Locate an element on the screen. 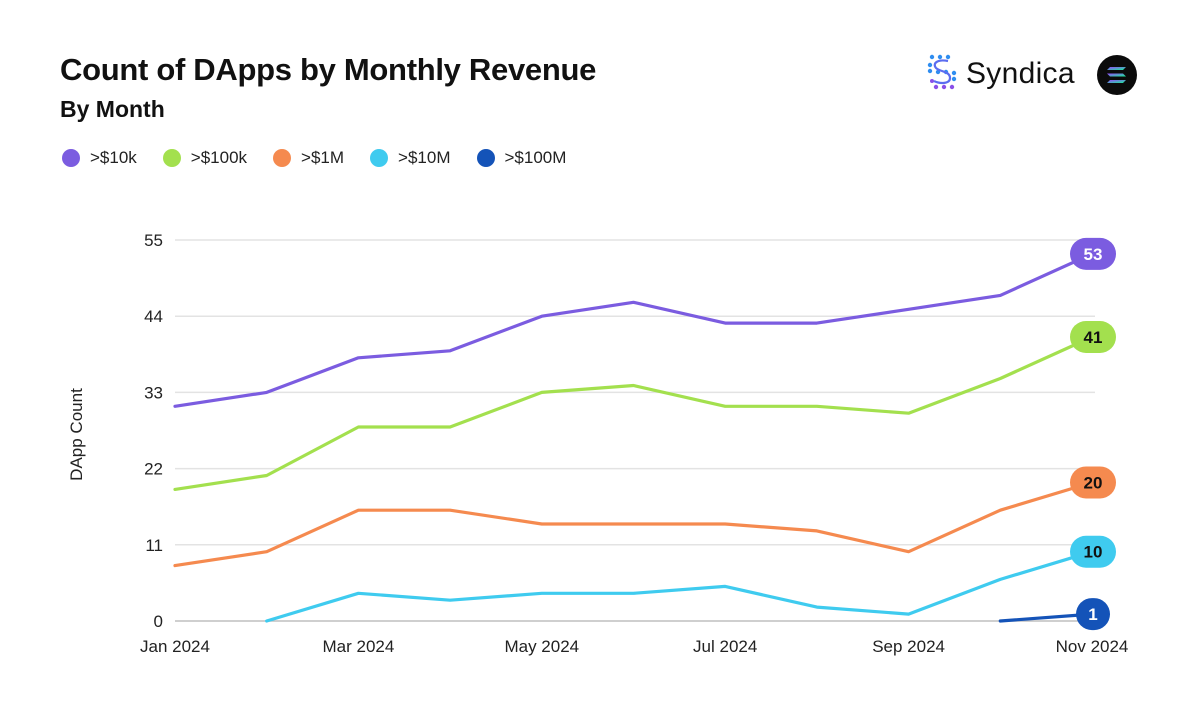  chart-legend: >$10k >$100k >$1M >$10M >$100M is located at coordinates (327, 158).